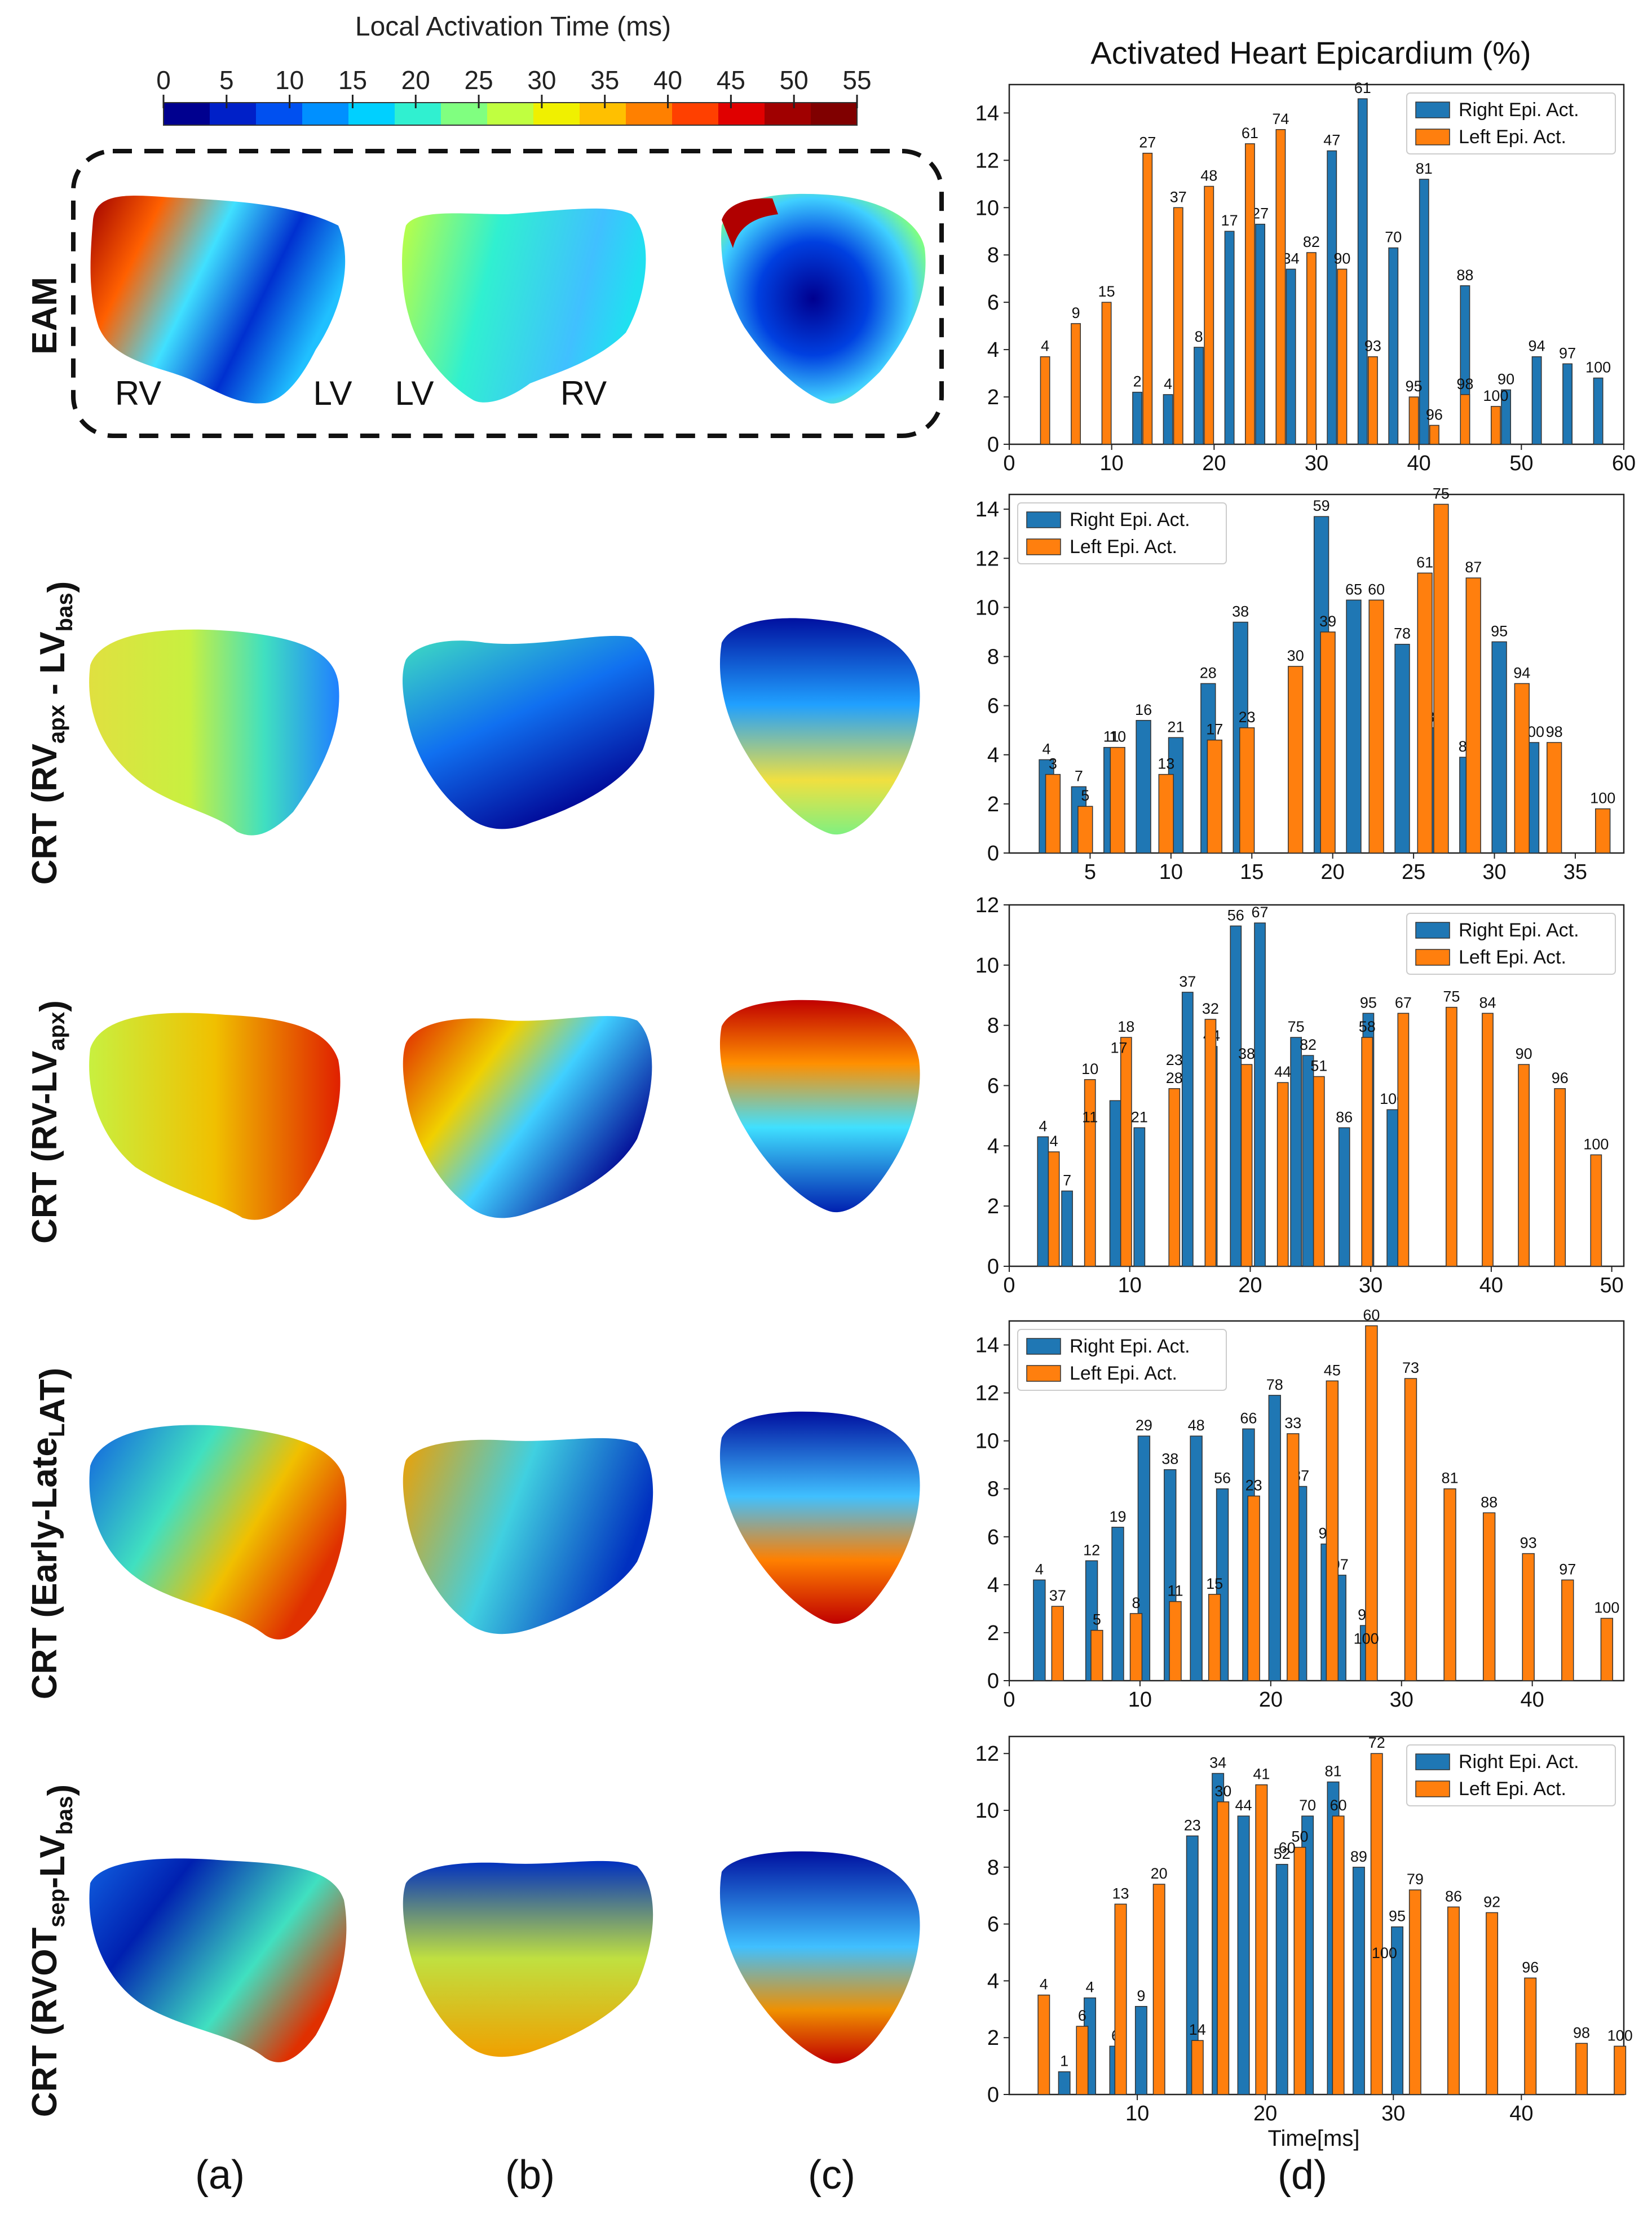  I want to click on bar-data-label: 17, so click(1229, 220).